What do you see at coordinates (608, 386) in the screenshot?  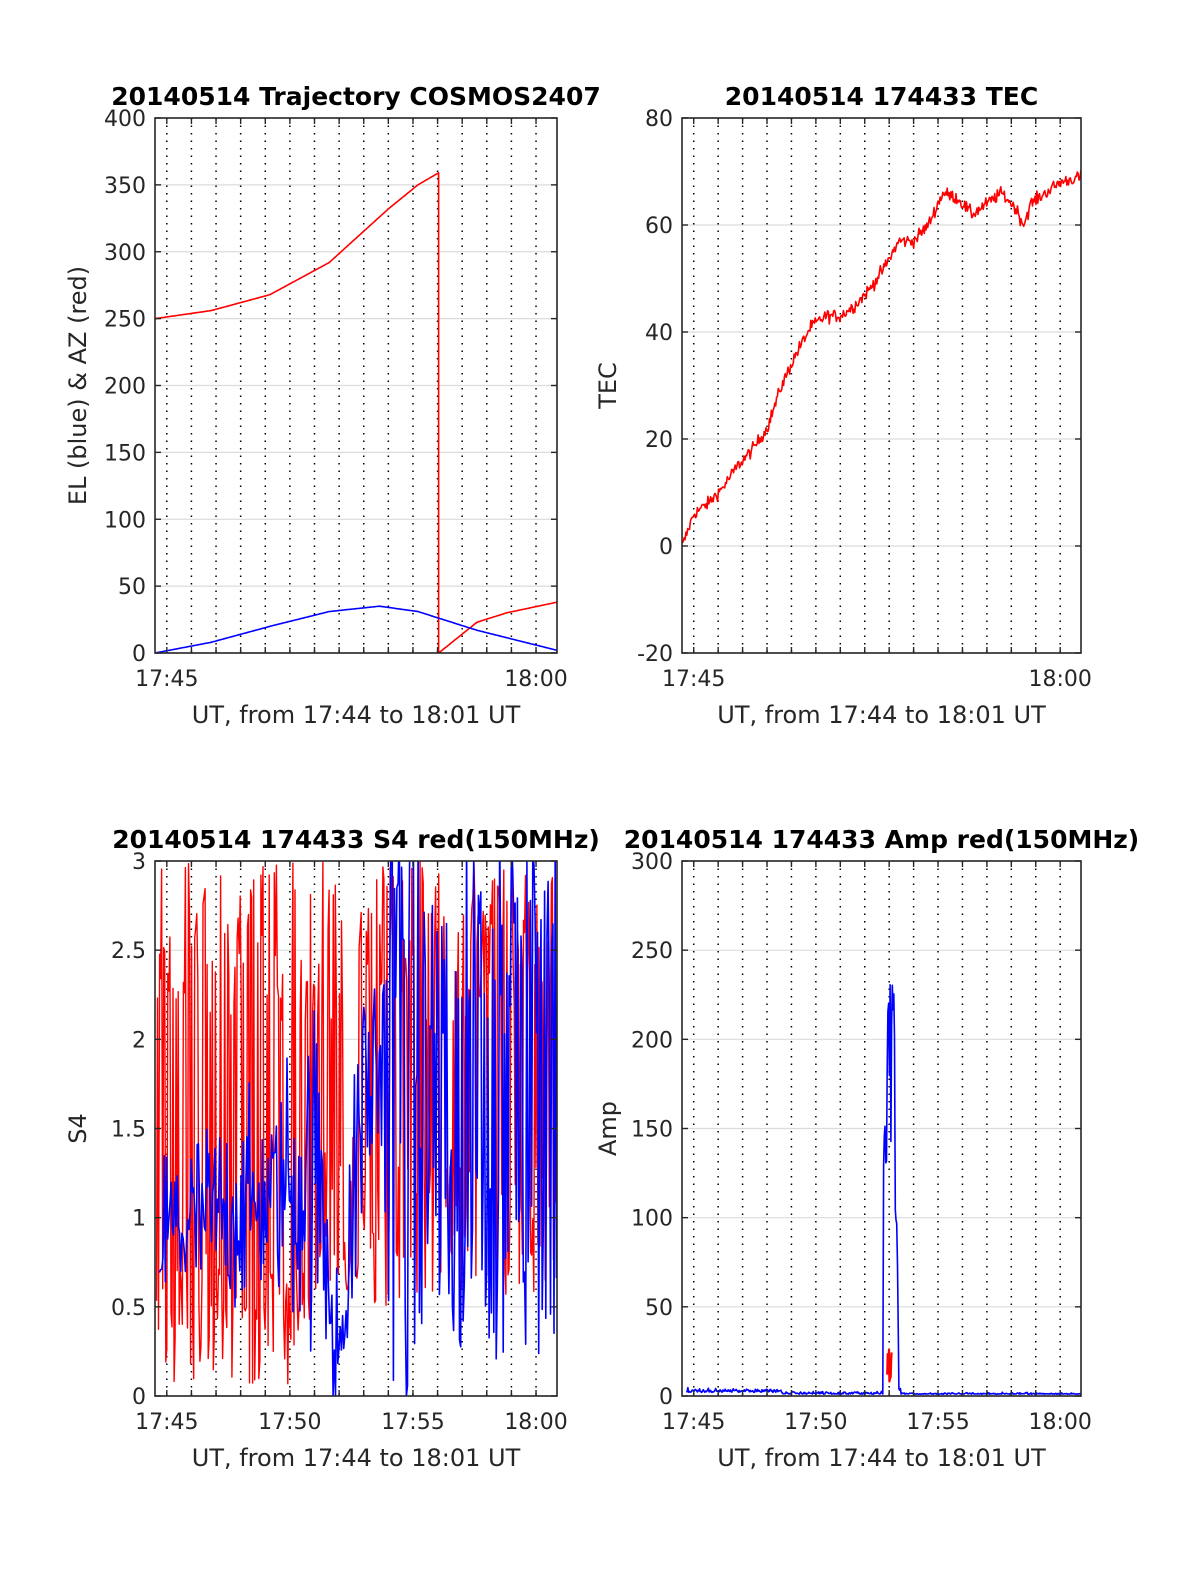 I see `y-axis-label: TEC` at bounding box center [608, 386].